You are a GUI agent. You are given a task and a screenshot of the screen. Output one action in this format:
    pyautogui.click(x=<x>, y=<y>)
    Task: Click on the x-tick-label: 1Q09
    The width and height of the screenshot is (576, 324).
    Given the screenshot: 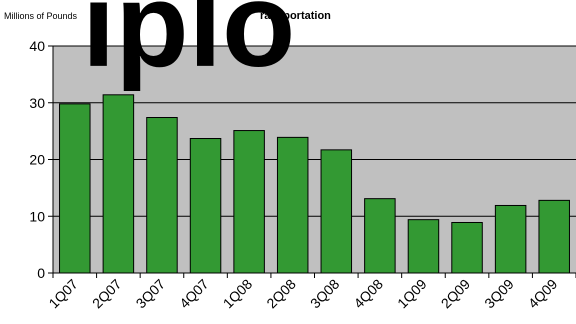 What is the action you would take?
    pyautogui.click(x=412, y=294)
    